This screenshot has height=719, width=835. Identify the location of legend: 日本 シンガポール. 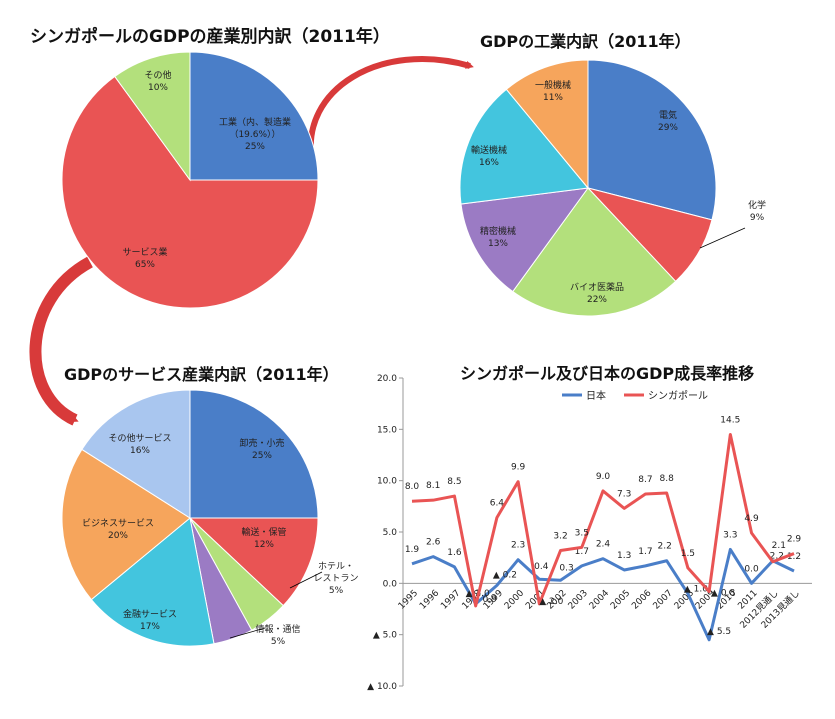
(635, 395).